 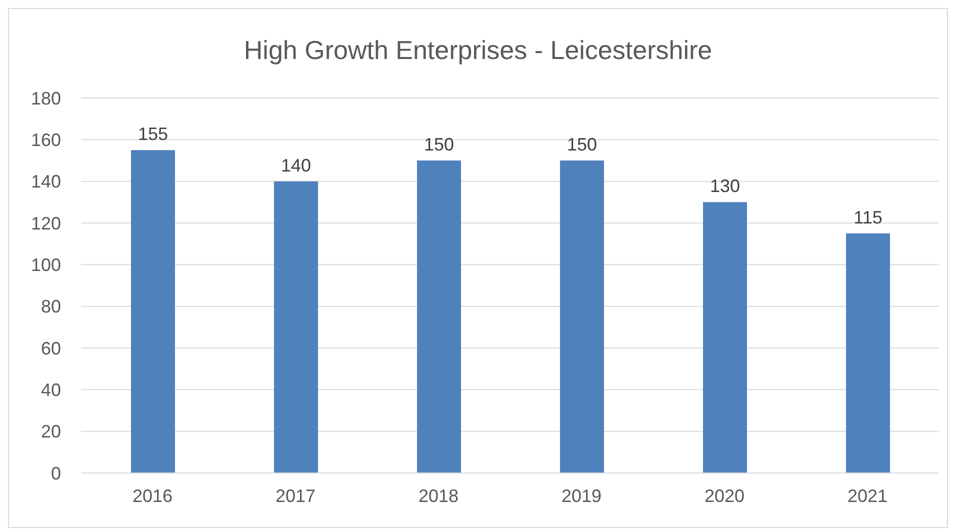 What do you see at coordinates (50, 306) in the screenshot?
I see `y-tick-label: 80` at bounding box center [50, 306].